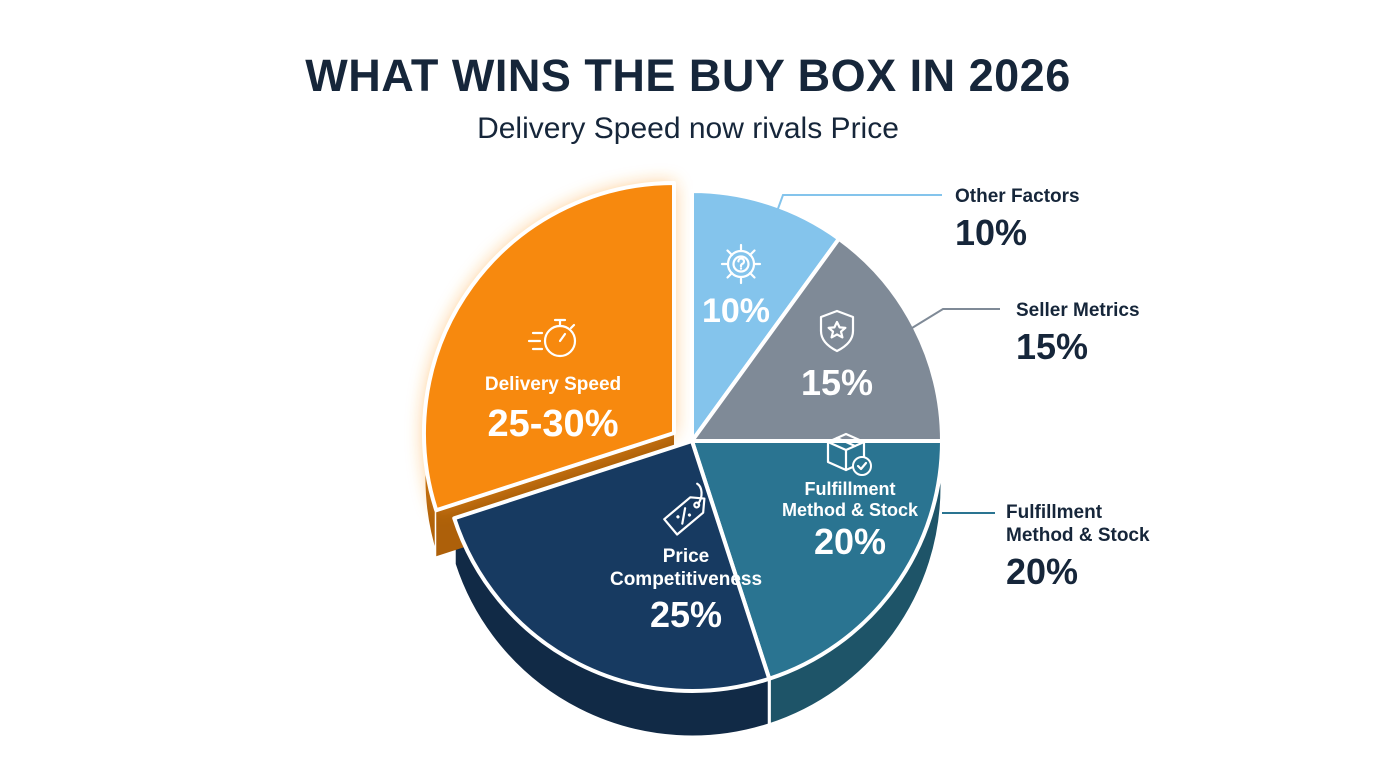 Image resolution: width=1376 pixels, height=768 pixels. Describe the element at coordinates (1078, 310) in the screenshot. I see `callout-seller-name: Seller Metrics` at that location.